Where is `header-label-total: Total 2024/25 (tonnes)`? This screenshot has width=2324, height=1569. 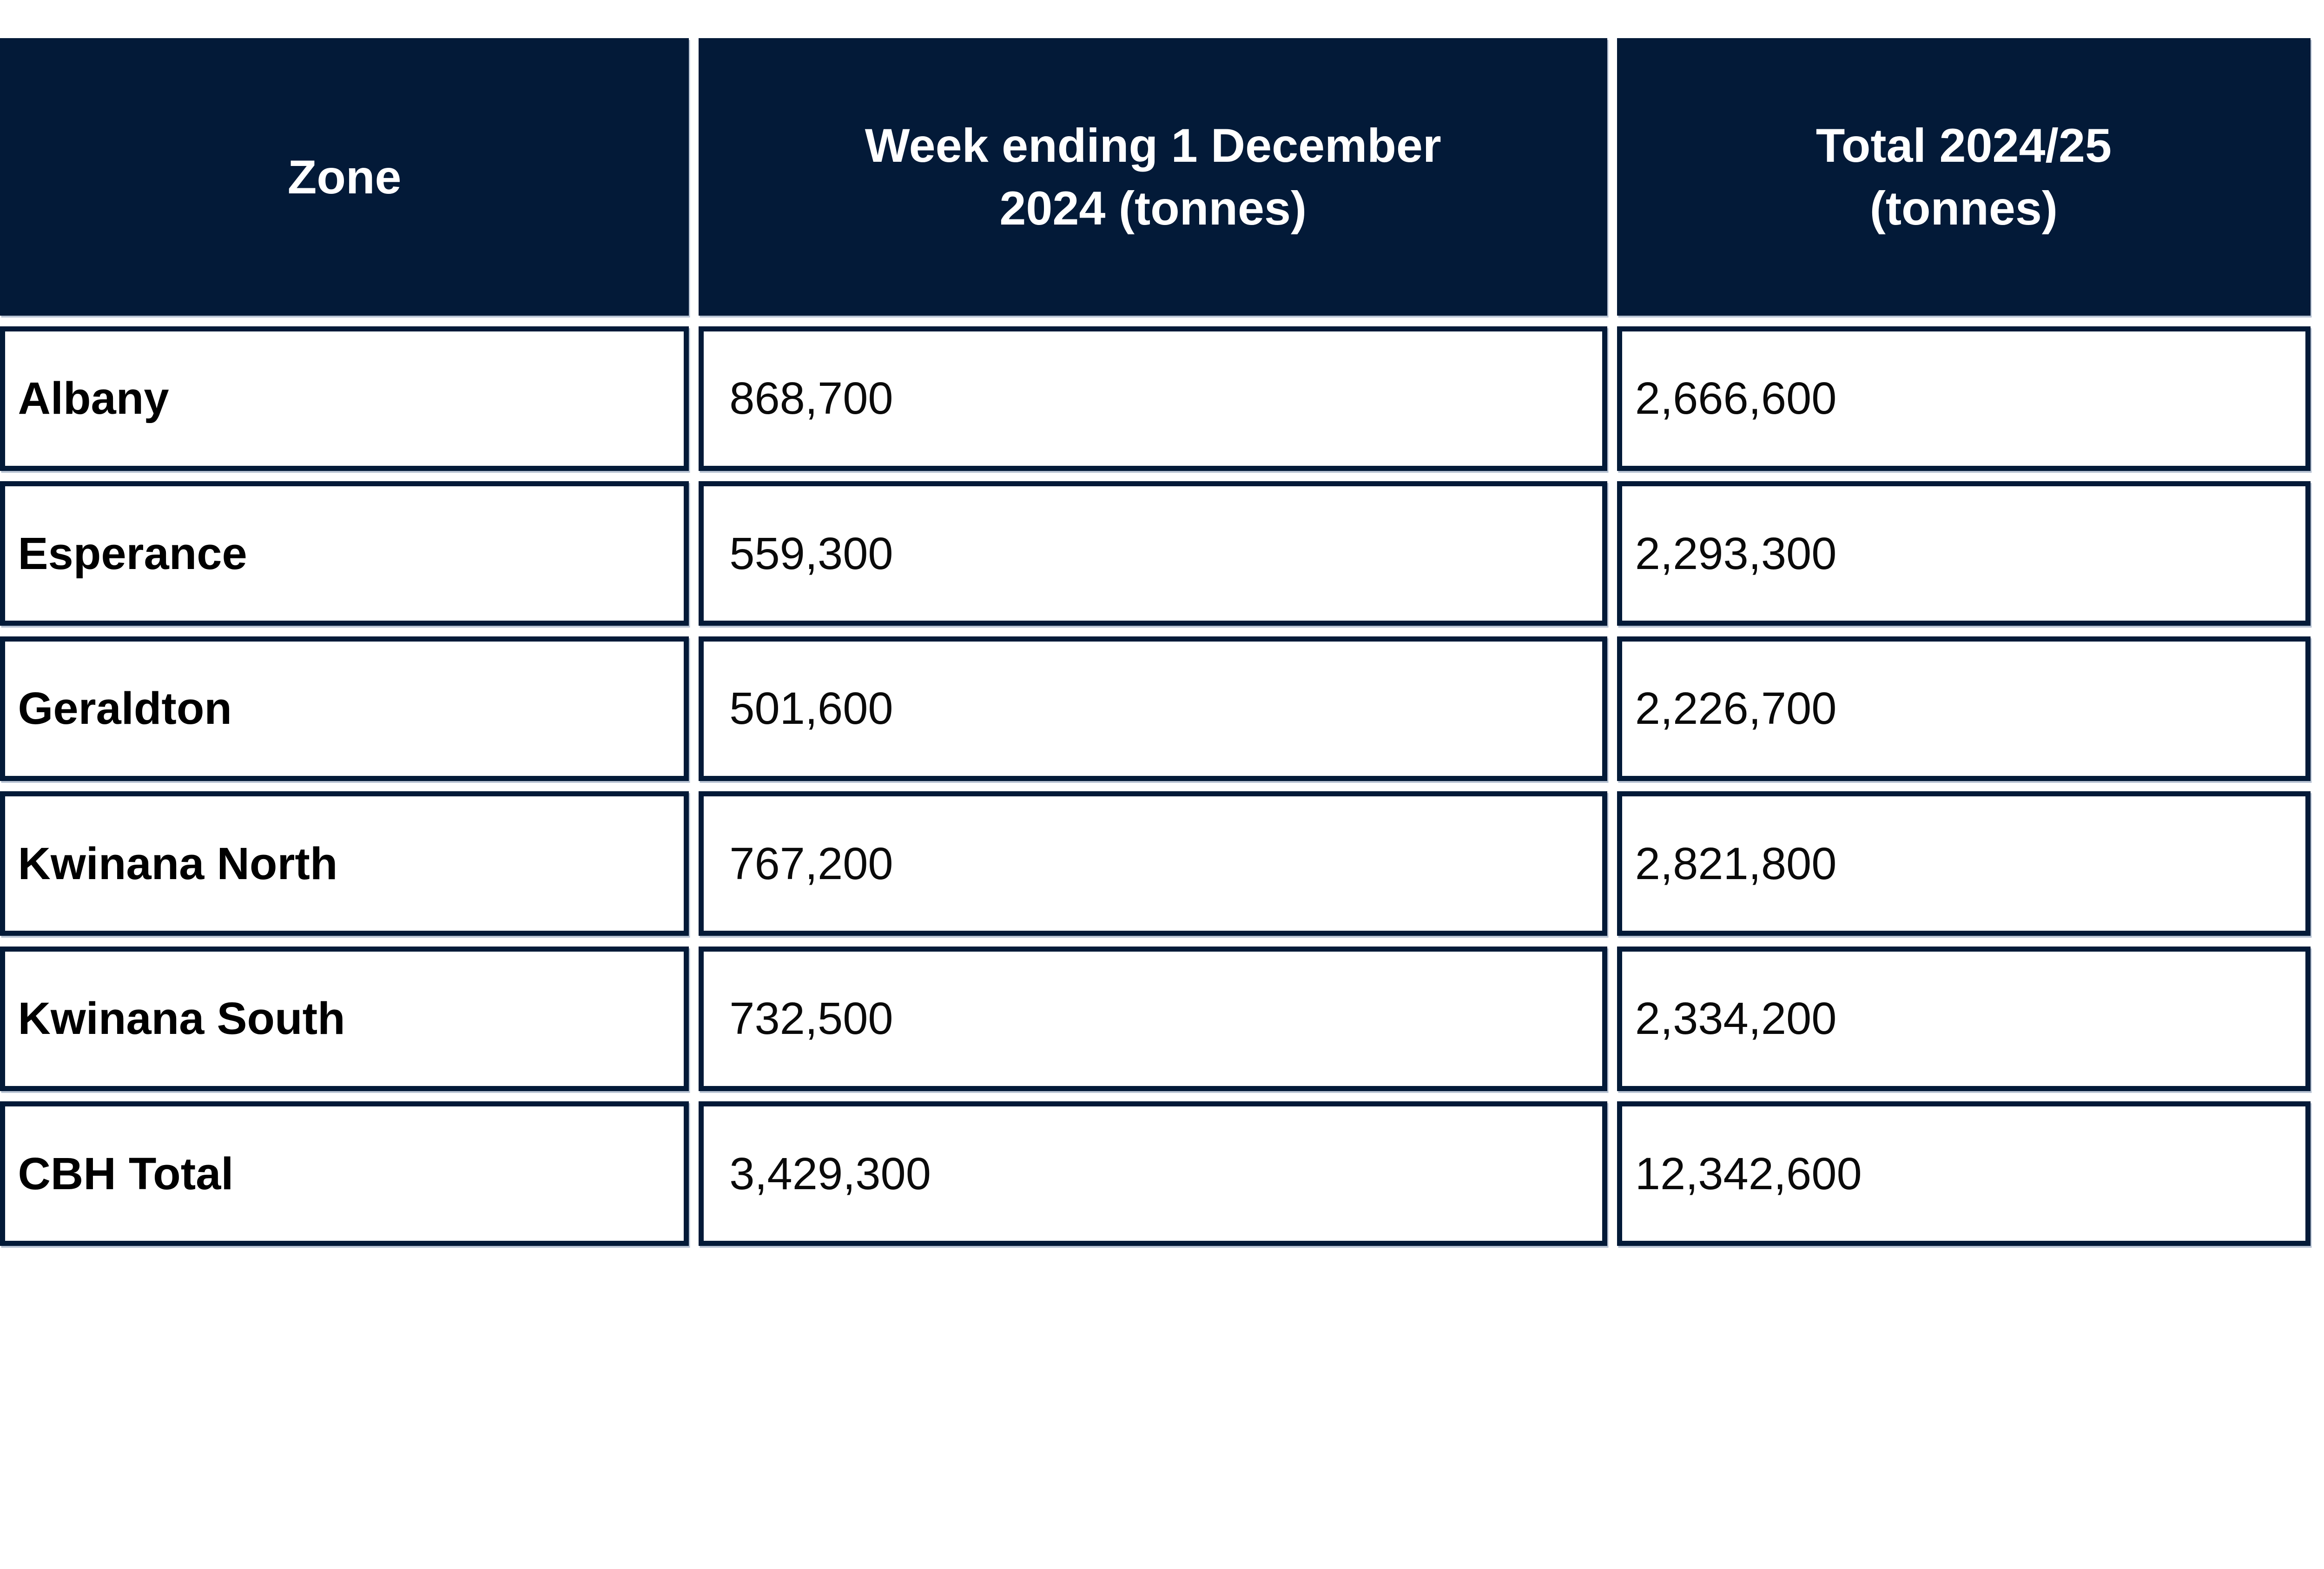
header-label-total: Total 2024/25 (tonnes) is located at coordinates (1964, 177).